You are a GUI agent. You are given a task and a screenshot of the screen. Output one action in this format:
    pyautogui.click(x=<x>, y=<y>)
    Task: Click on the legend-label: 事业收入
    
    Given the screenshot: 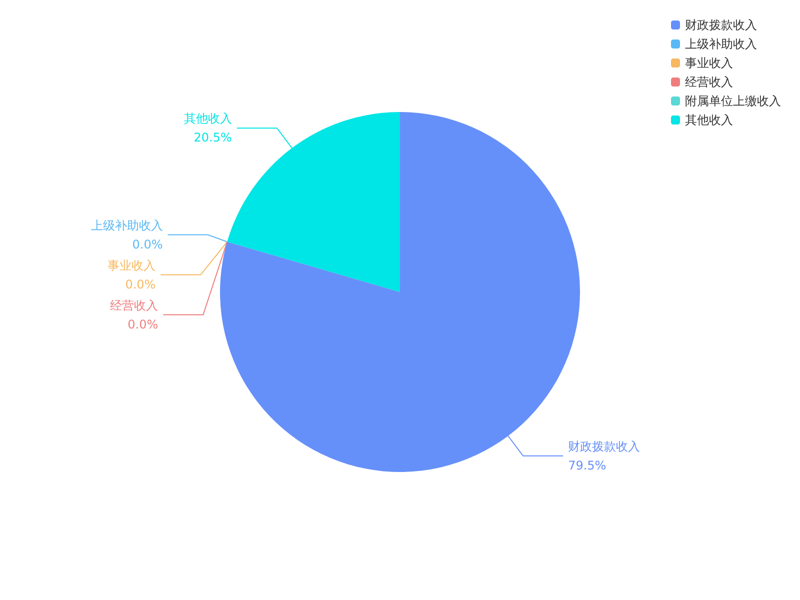 What is the action you would take?
    pyautogui.click(x=709, y=63)
    